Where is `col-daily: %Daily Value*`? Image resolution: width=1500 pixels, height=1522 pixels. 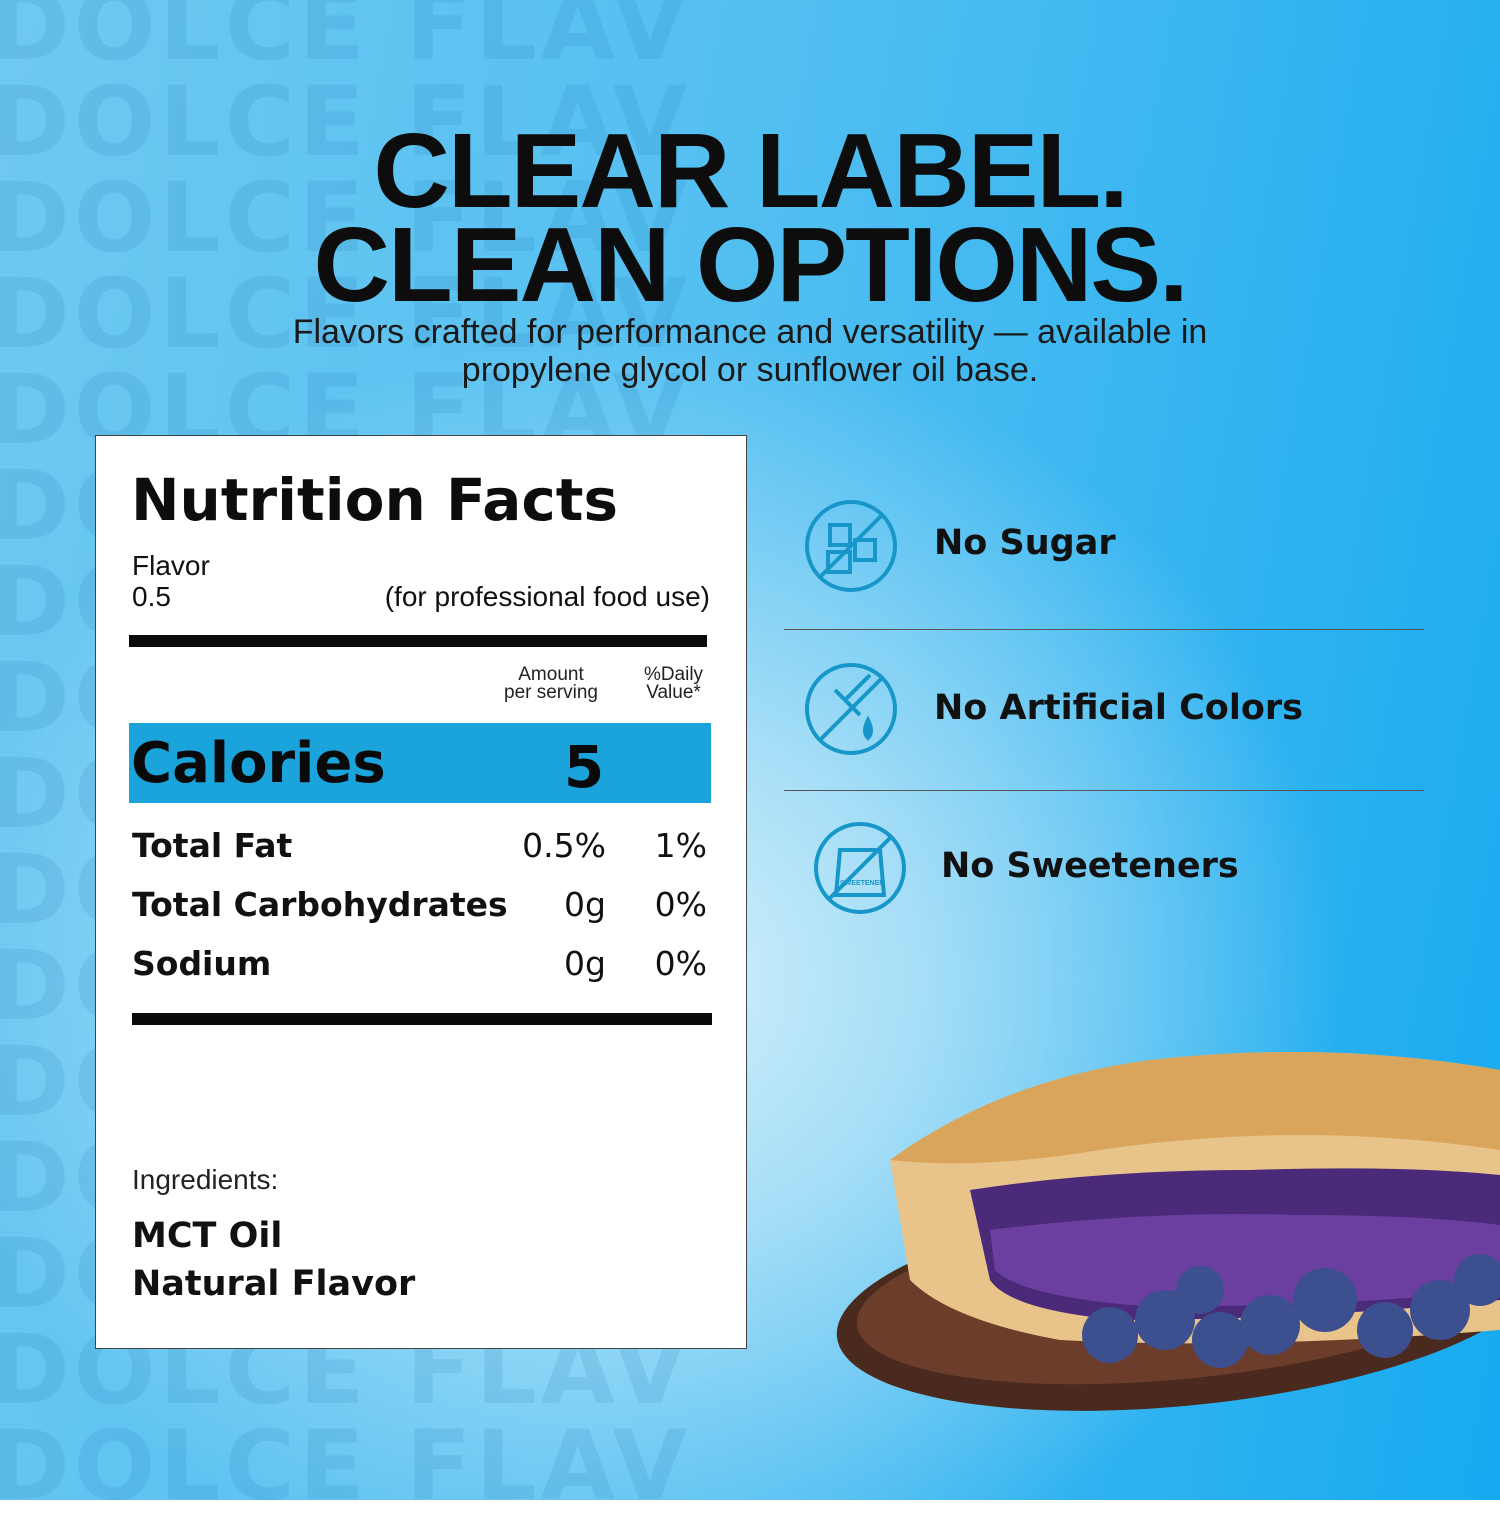 col-daily: %Daily Value* is located at coordinates (673, 683).